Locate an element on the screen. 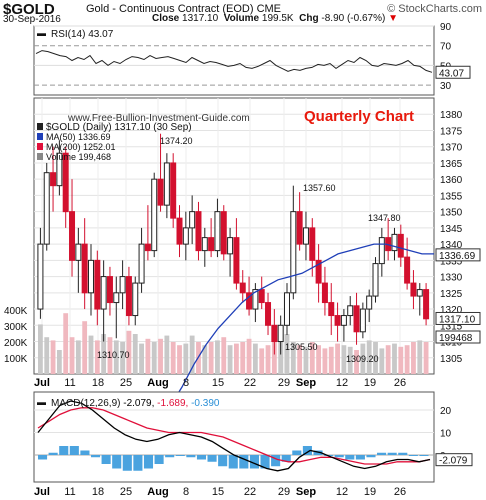  volume-tick: 400K is located at coordinates (16, 311).